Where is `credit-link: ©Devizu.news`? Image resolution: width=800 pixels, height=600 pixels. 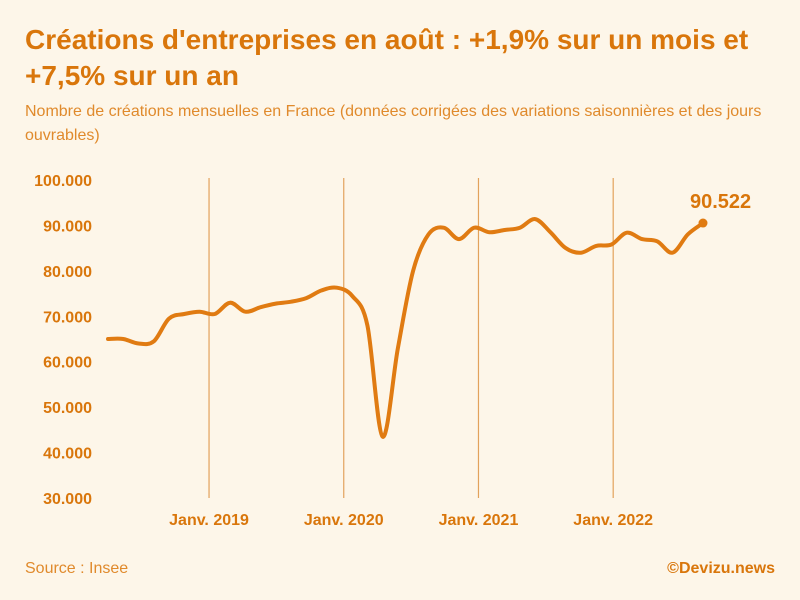
credit-link: ©Devizu.news is located at coordinates (721, 568).